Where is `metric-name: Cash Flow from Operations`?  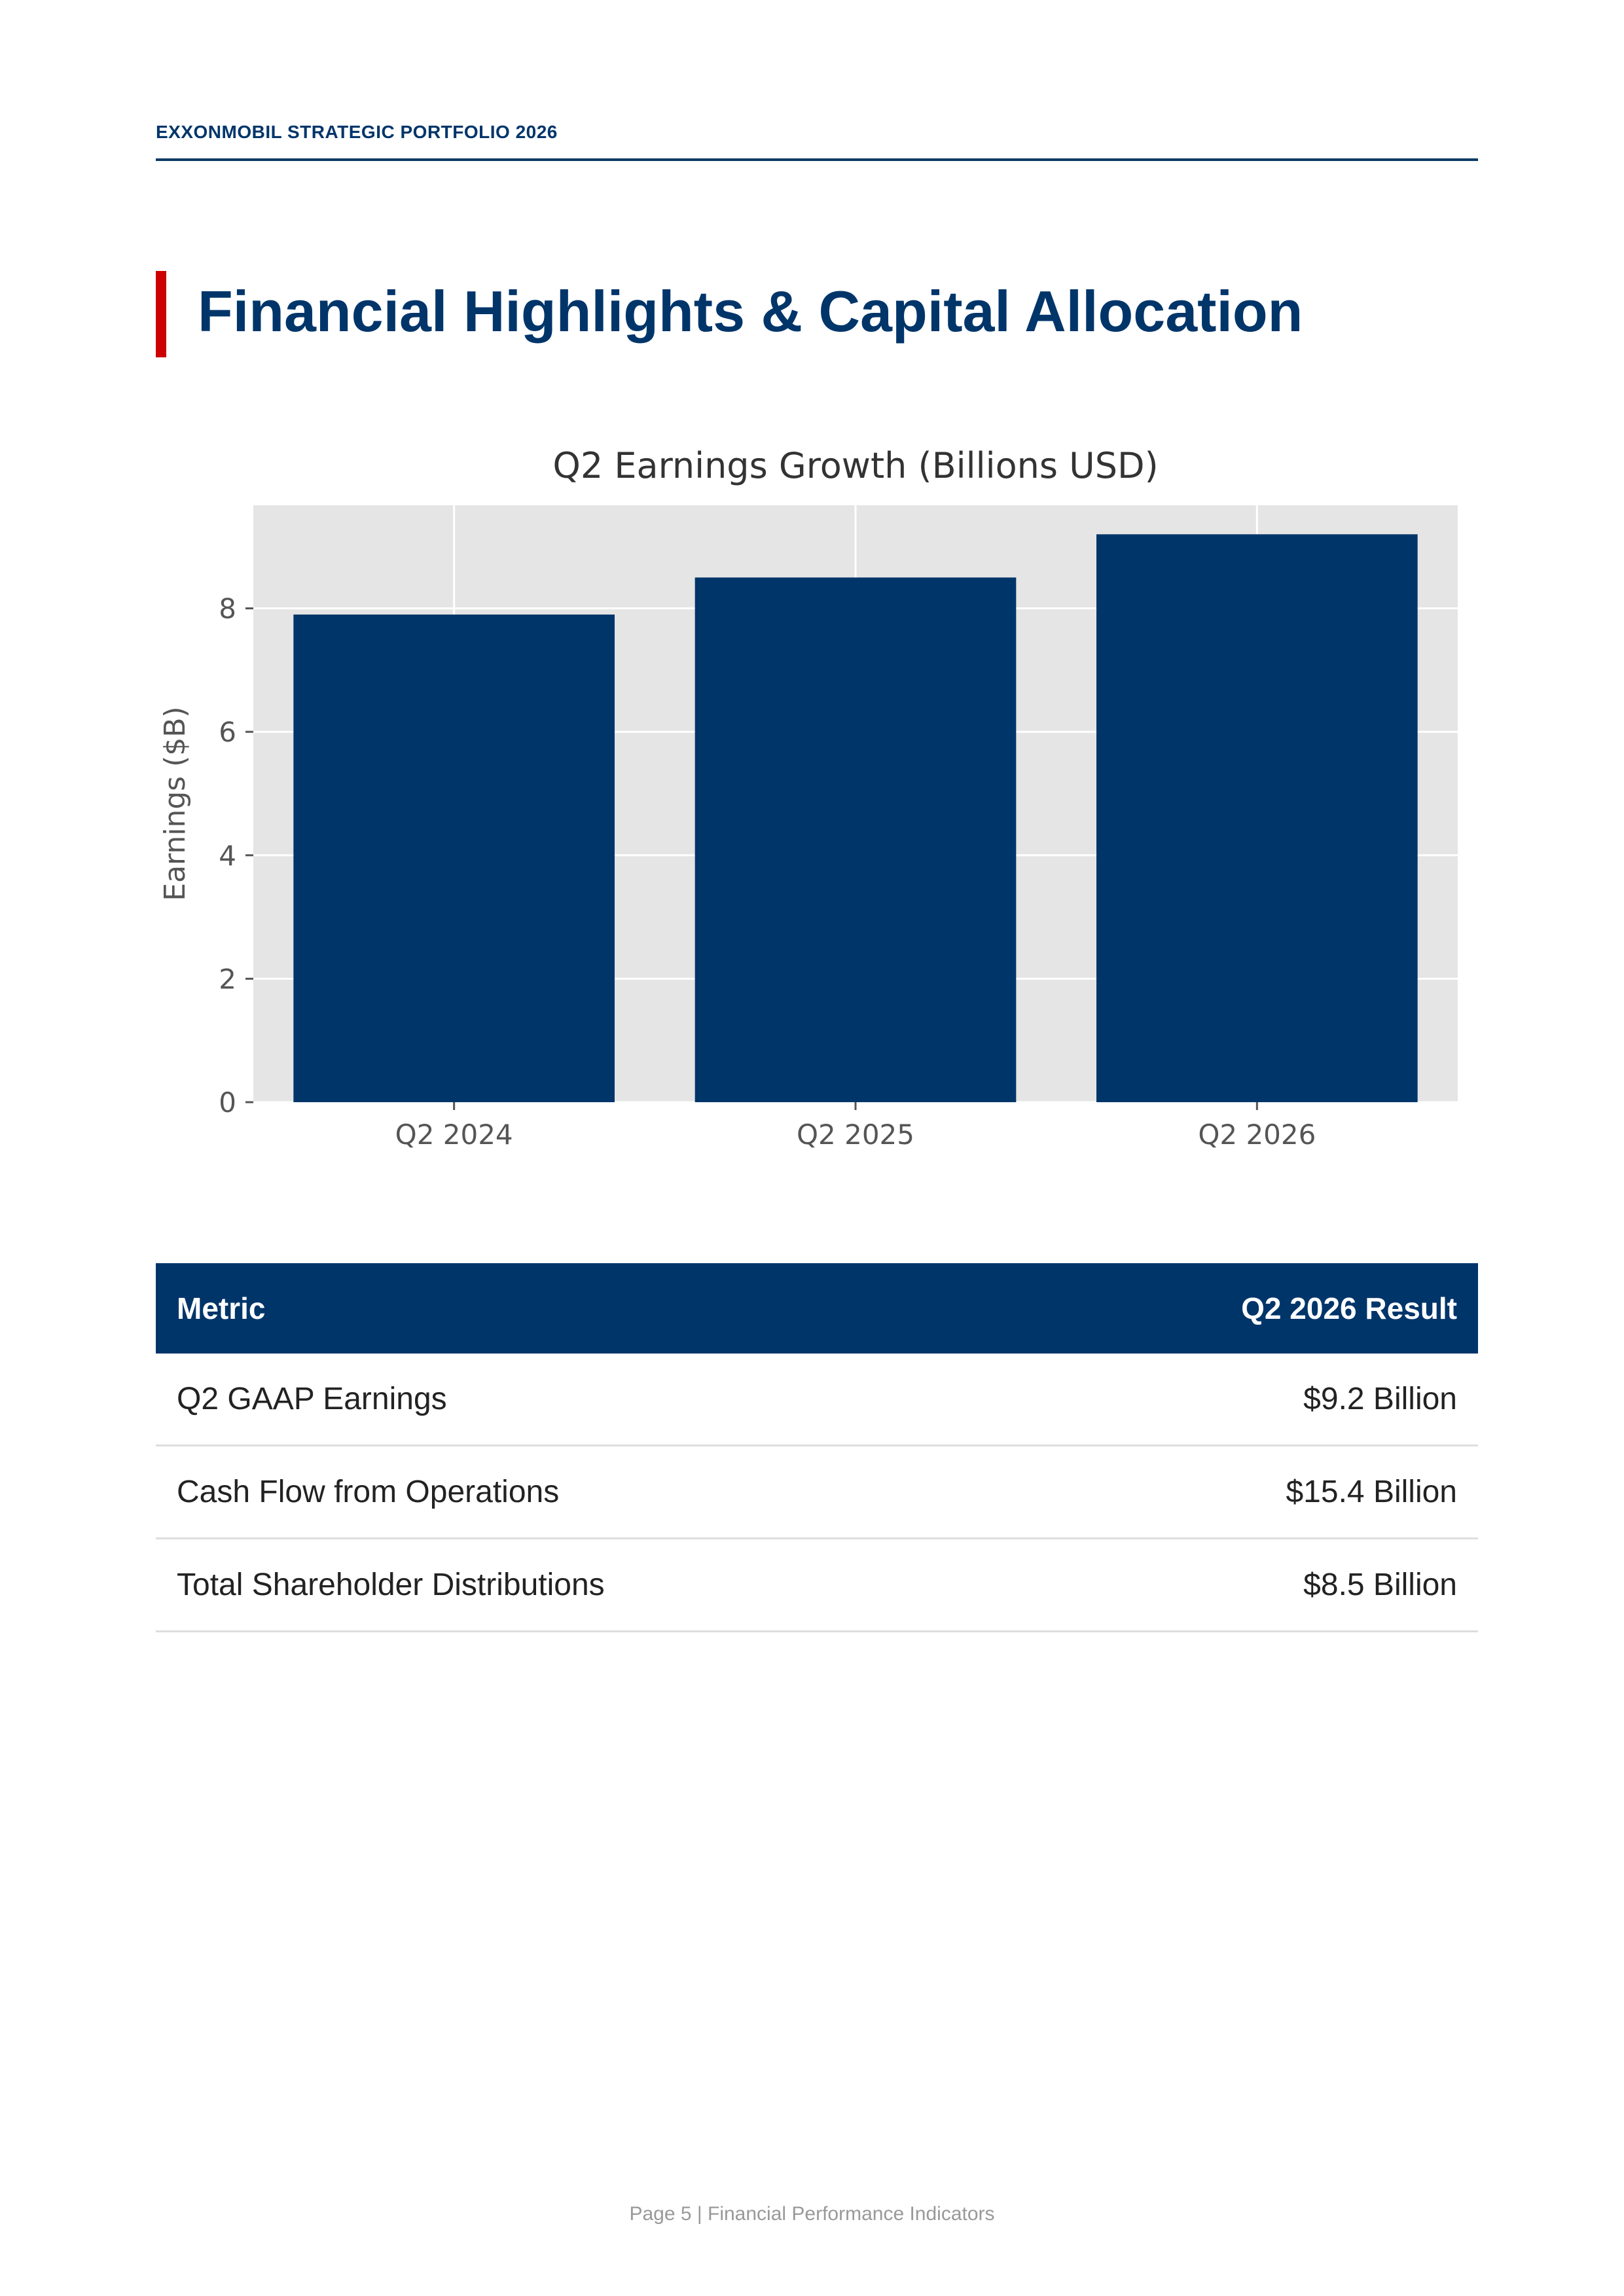
metric-name: Cash Flow from Operations is located at coordinates (583, 1492).